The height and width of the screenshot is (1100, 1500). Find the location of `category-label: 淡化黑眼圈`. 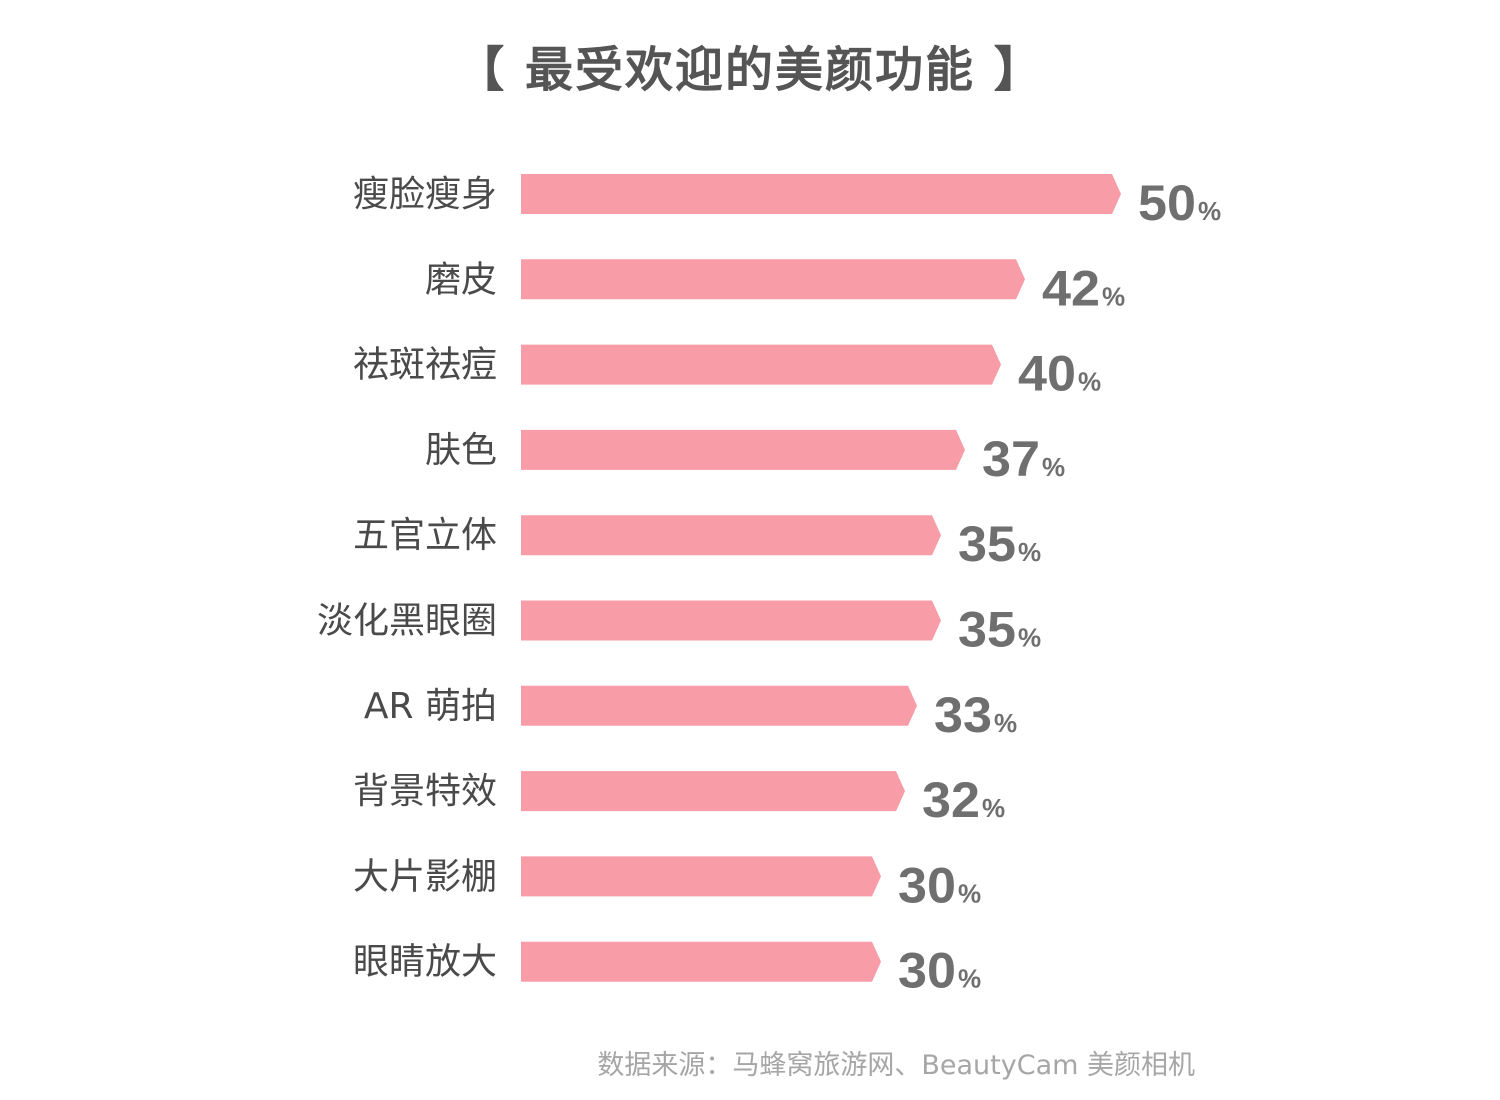

category-label: 淡化黑眼圈 is located at coordinates (407, 621).